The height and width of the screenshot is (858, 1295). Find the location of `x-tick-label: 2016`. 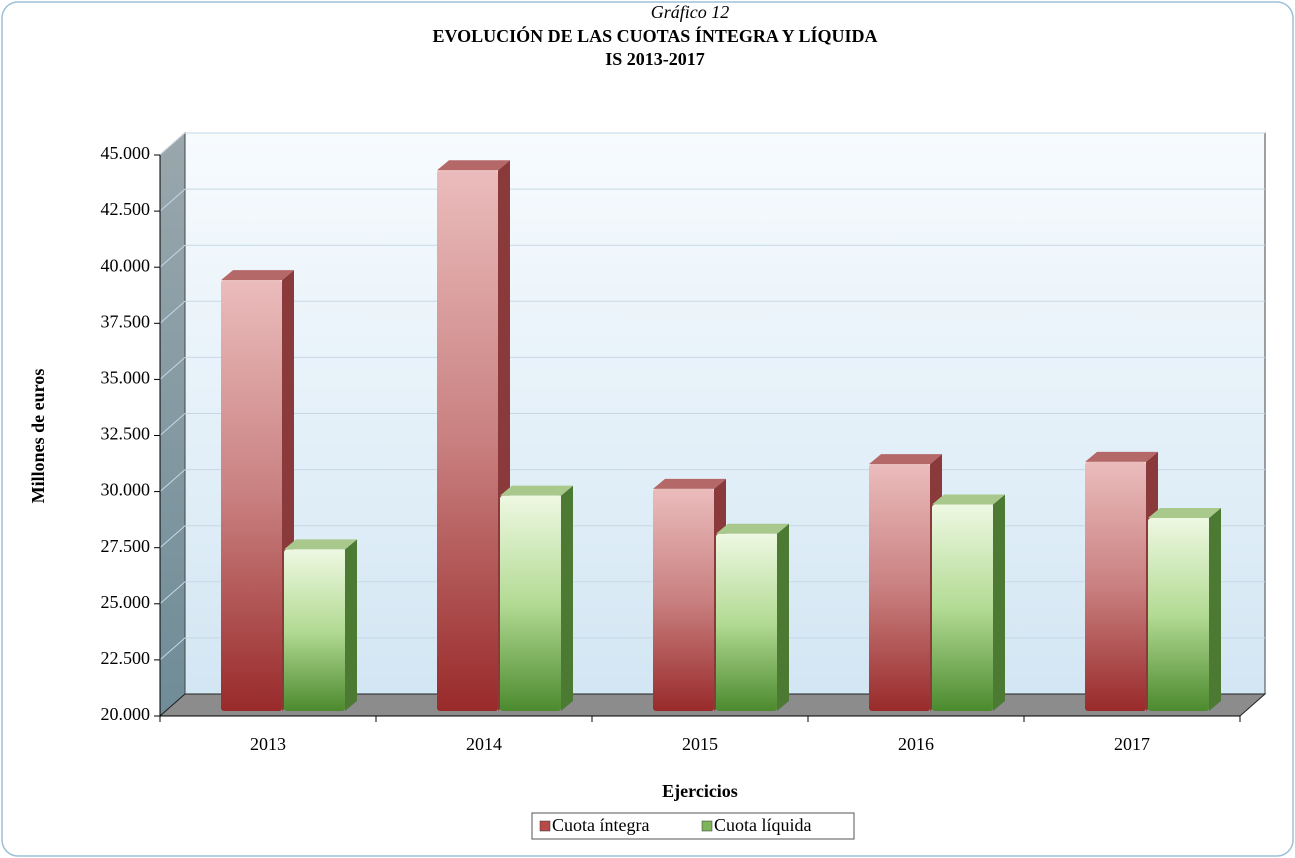

x-tick-label: 2016 is located at coordinates (916, 744).